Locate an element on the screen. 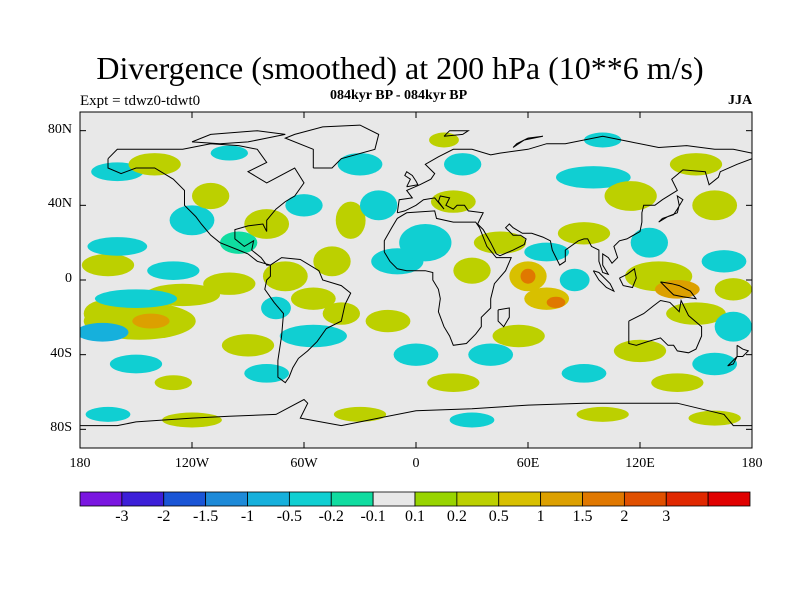 This screenshot has height=600, width=800. colorbar-label: 1 is located at coordinates (540, 516).